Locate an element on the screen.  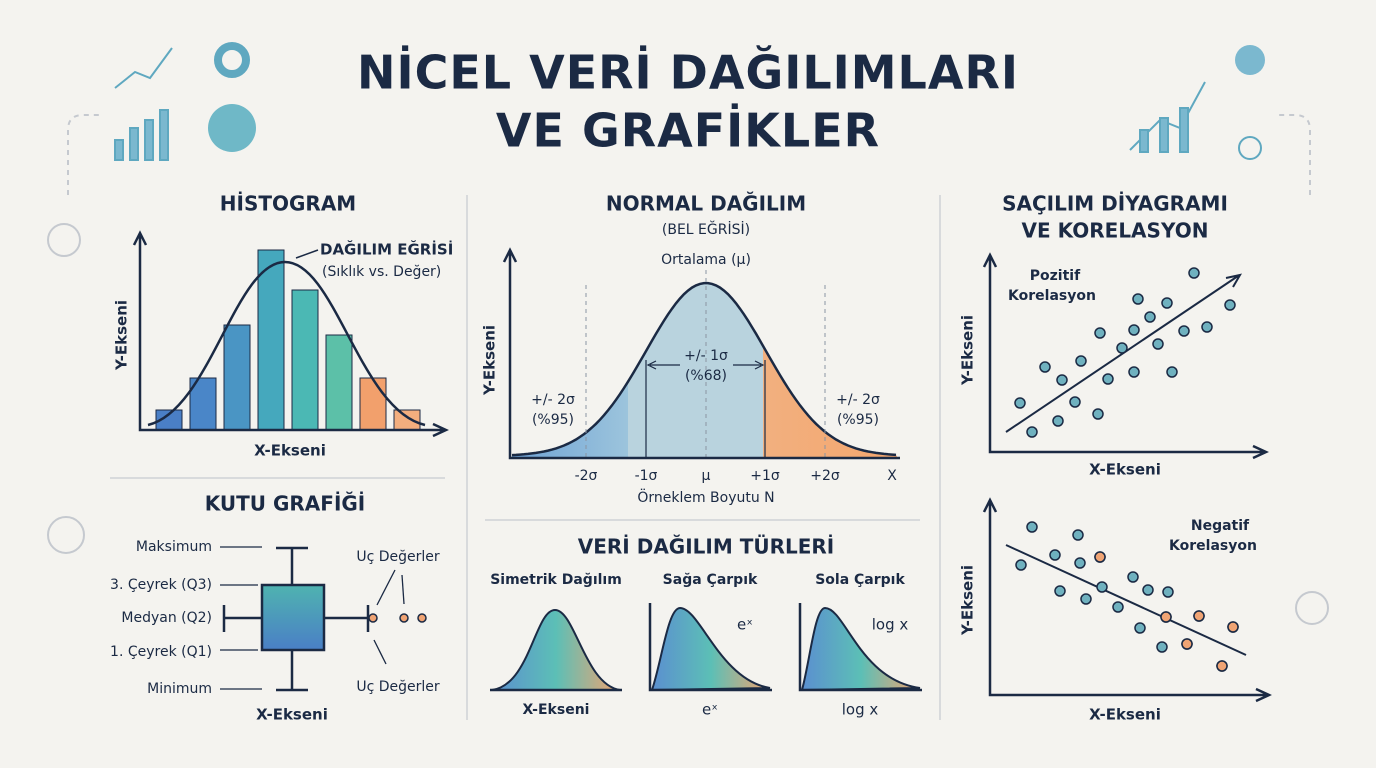
bell-curve is located at coordinates (704, 369).